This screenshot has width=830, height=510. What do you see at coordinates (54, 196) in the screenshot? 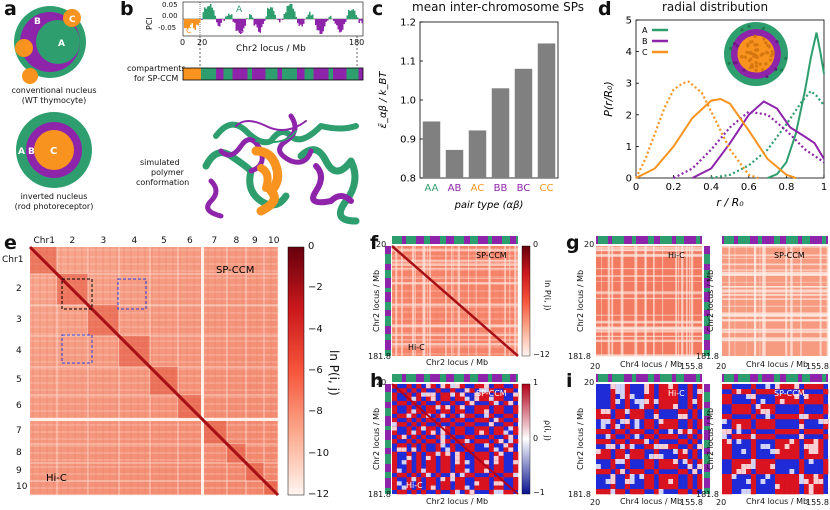
I see `inverted-caption: inverted nucleus` at bounding box center [54, 196].